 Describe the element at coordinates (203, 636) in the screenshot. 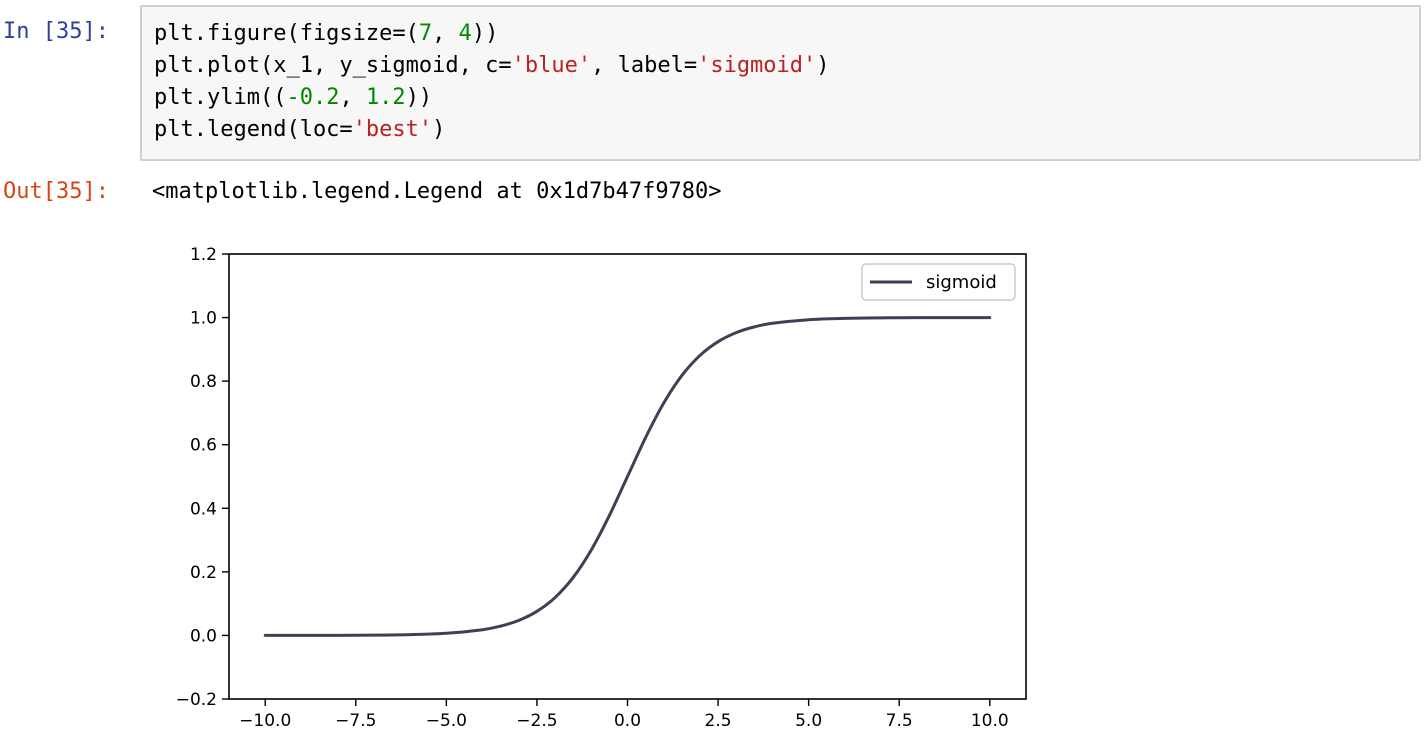

I see `y-tick-label: 0.0` at that location.